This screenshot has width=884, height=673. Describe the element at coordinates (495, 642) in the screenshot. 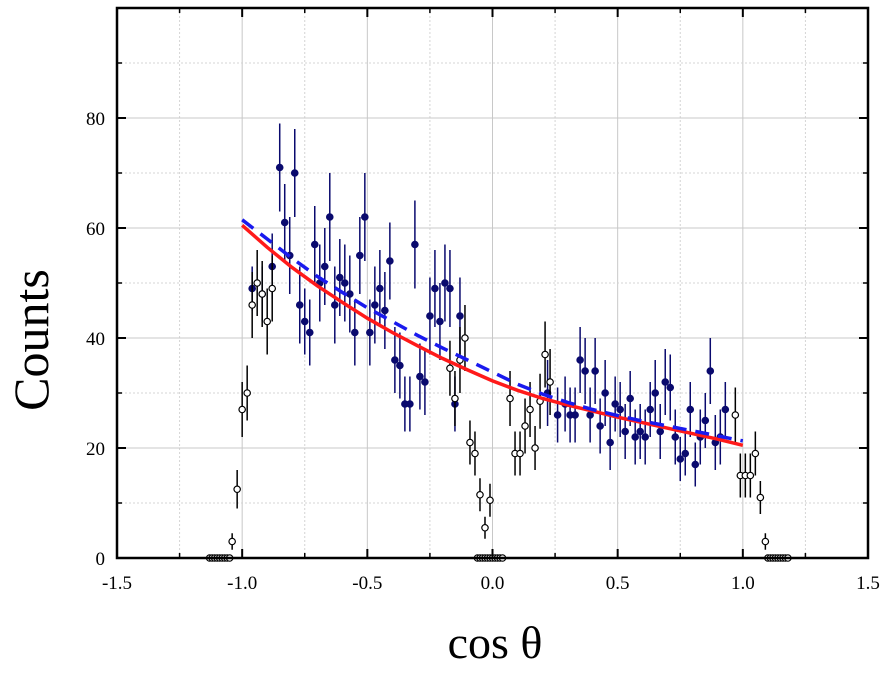

I see `x-axis-title: cos θ` at that location.